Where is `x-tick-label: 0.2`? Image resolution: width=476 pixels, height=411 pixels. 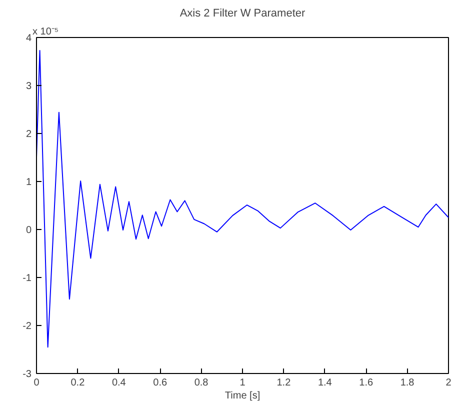 x-tick-label: 0.2 is located at coordinates (78, 383).